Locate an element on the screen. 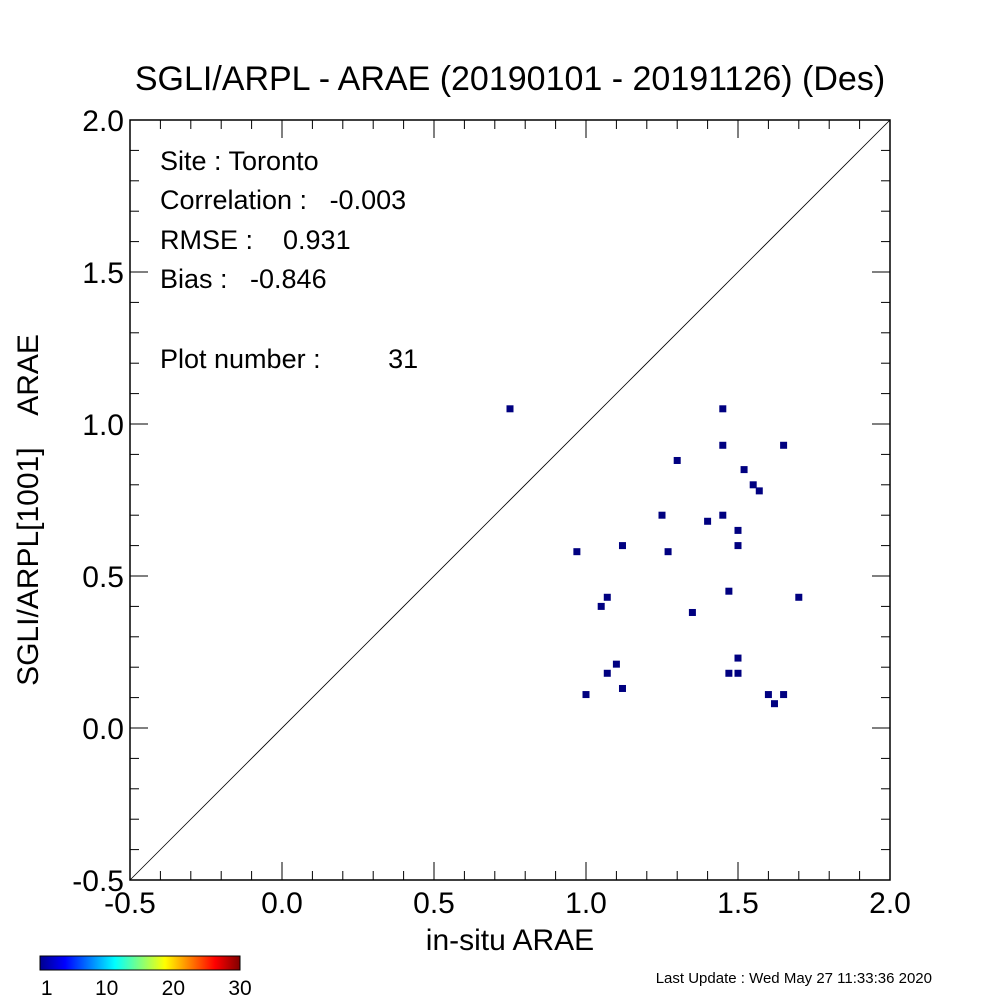  x-tick-label: 0.0 is located at coordinates (282, 903).